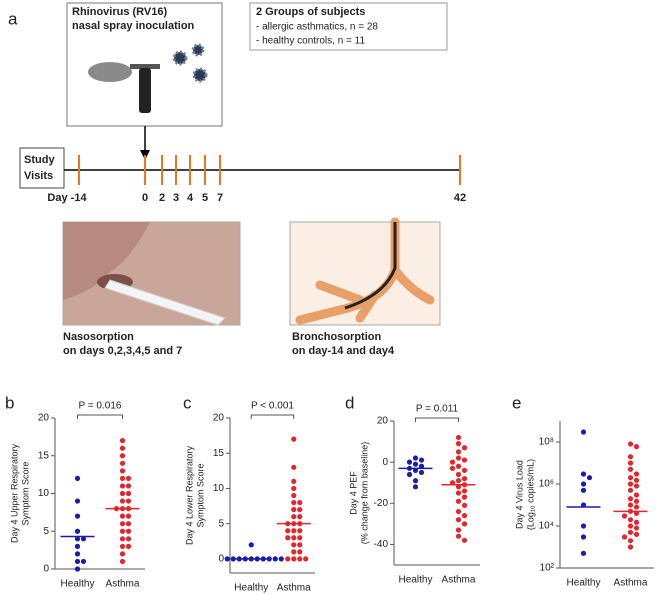  I want to click on strip, so click(165, 302).